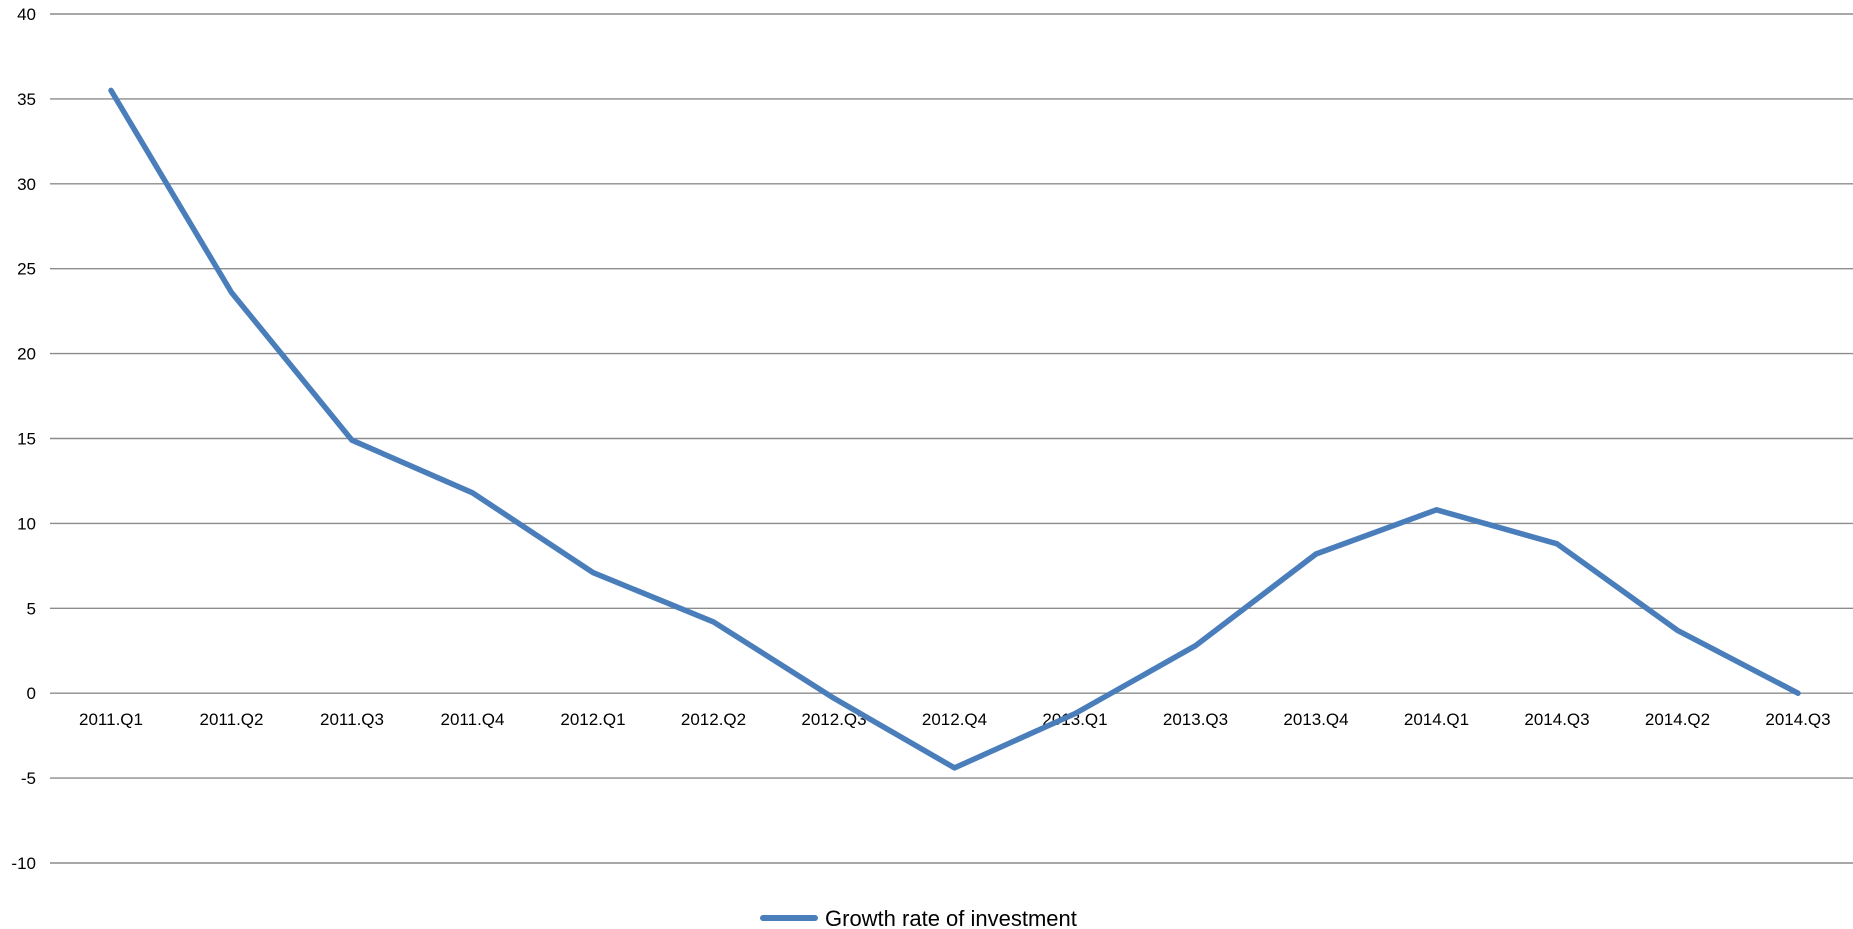 The height and width of the screenshot is (929, 1853). What do you see at coordinates (111, 719) in the screenshot?
I see `x-tick-label: 2011.Q1` at bounding box center [111, 719].